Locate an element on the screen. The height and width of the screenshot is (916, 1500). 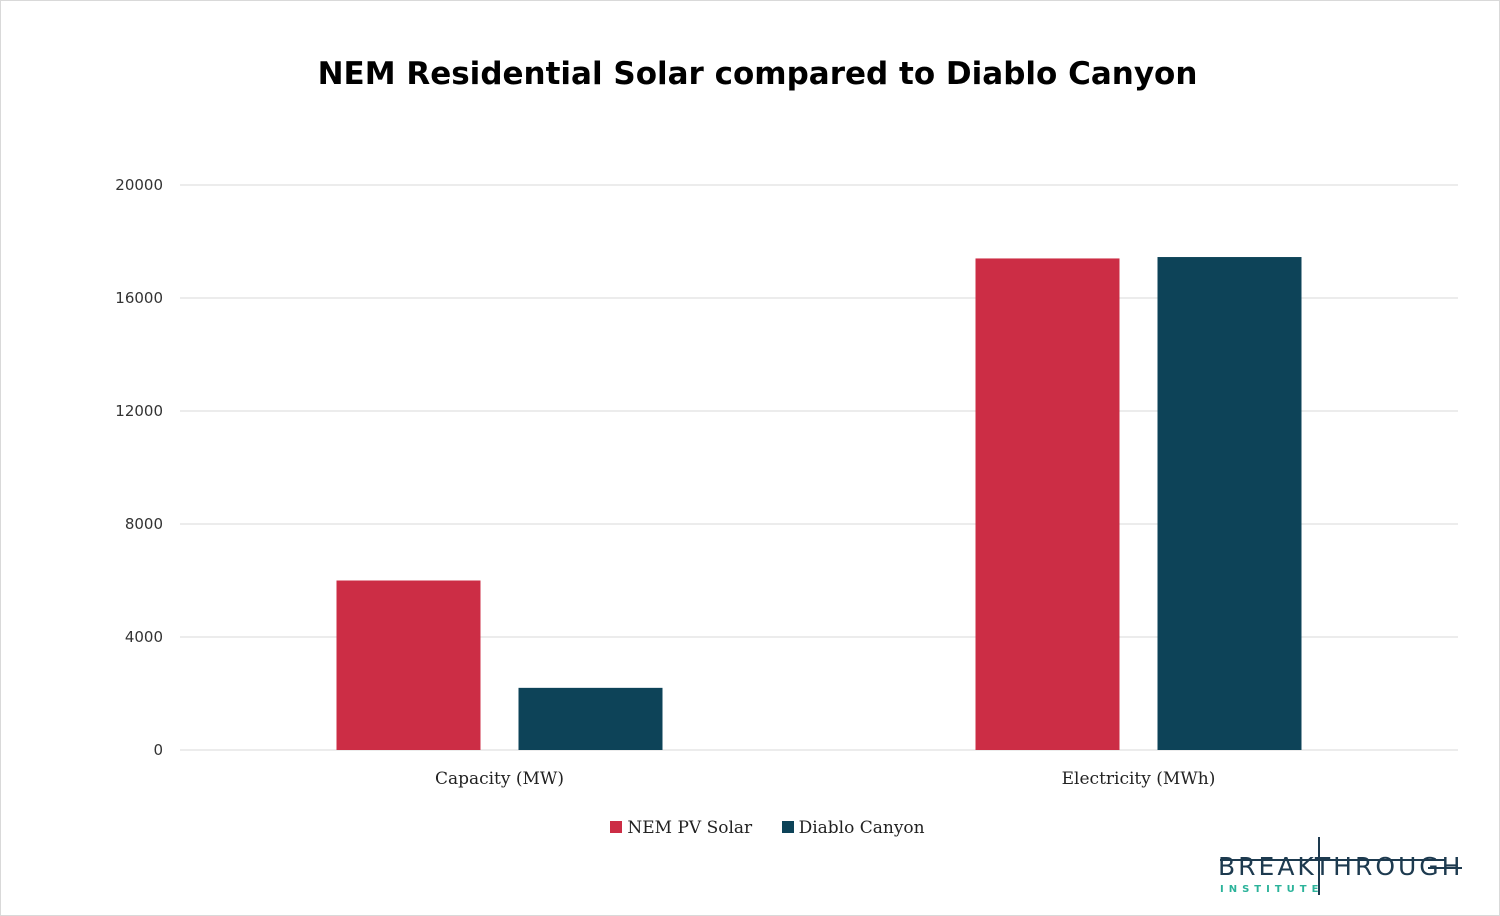
logo-sub: INSTITUTE is located at coordinates (1272, 889).